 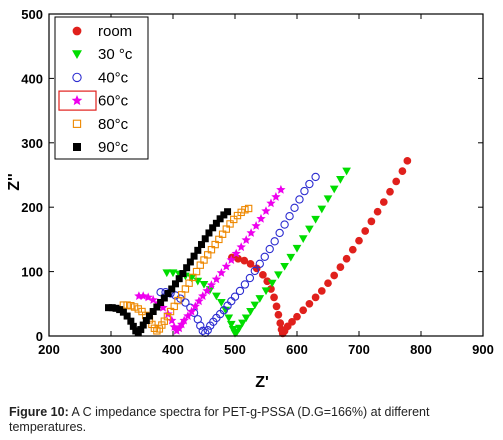 I want to click on legend-item: room, so click(x=102, y=31).